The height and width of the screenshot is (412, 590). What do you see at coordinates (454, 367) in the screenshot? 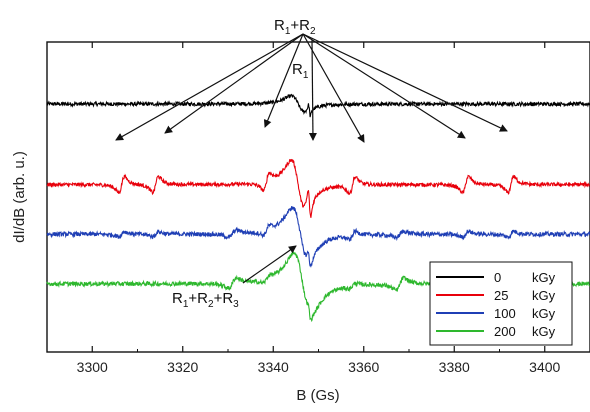
I see `x-tick-label-4: 3380` at bounding box center [454, 367].